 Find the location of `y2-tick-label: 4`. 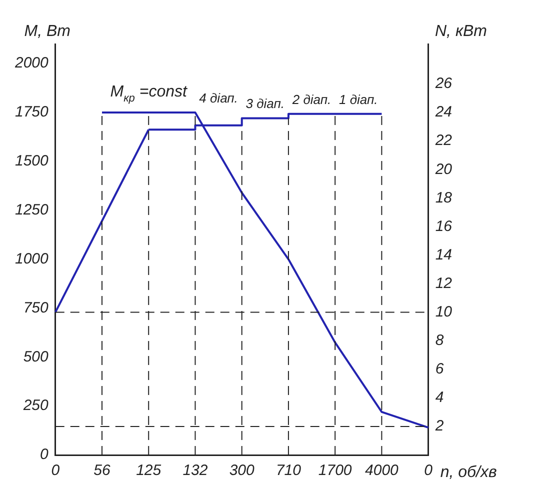

y2-tick-label: 4 is located at coordinates (439, 397).